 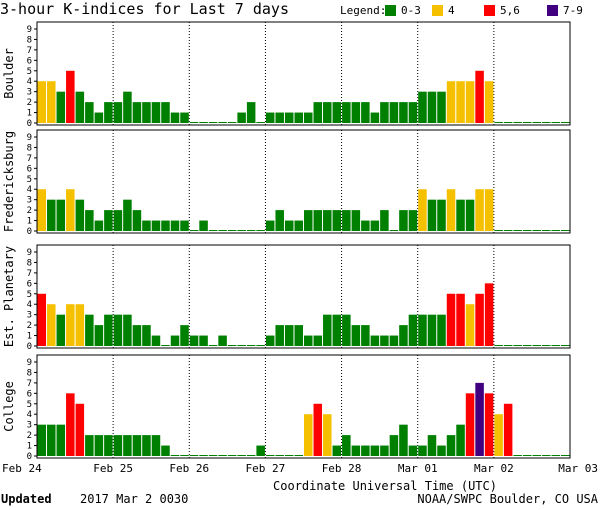 What do you see at coordinates (9, 406) in the screenshot?
I see `panel-label: College` at bounding box center [9, 406].